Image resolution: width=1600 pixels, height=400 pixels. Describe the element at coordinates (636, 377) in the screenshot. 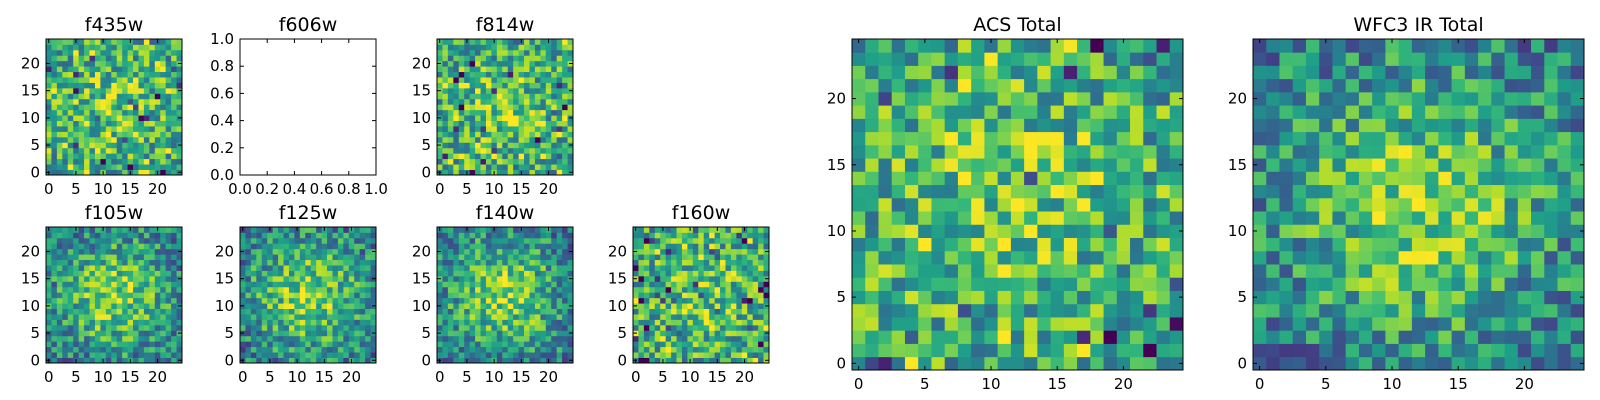

I see `x-tick-label: 0` at that location.